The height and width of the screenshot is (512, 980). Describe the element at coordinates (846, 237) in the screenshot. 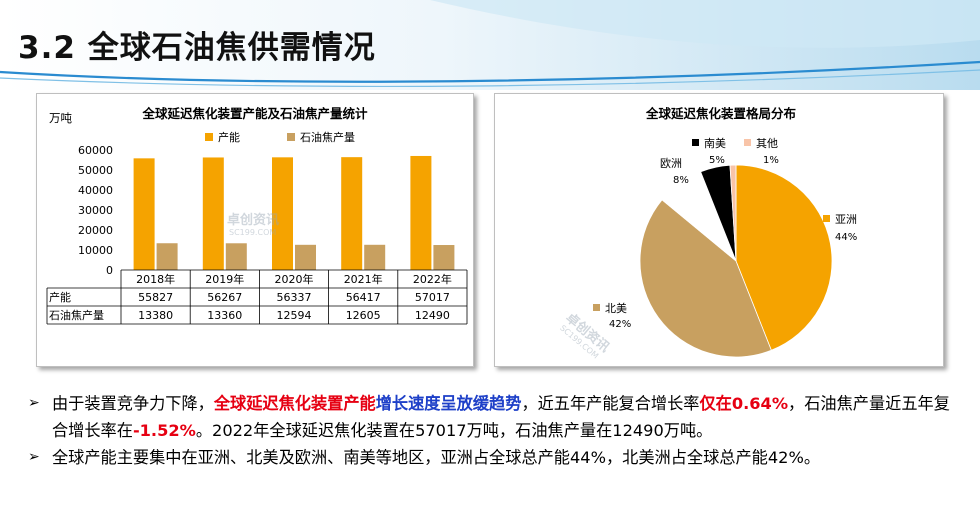

I see `pie-slice-value: 44%` at that location.